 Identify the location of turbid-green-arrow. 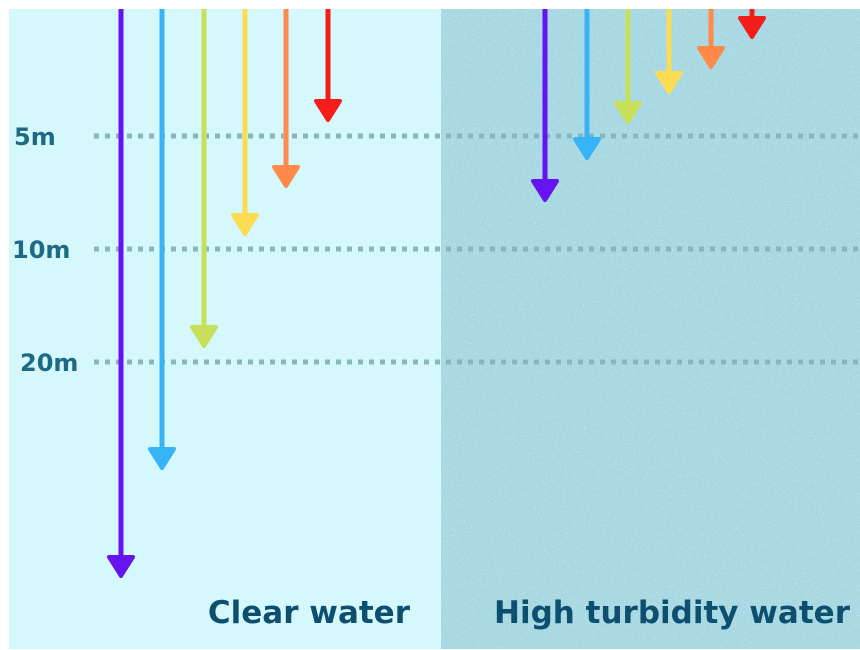
(628, 66).